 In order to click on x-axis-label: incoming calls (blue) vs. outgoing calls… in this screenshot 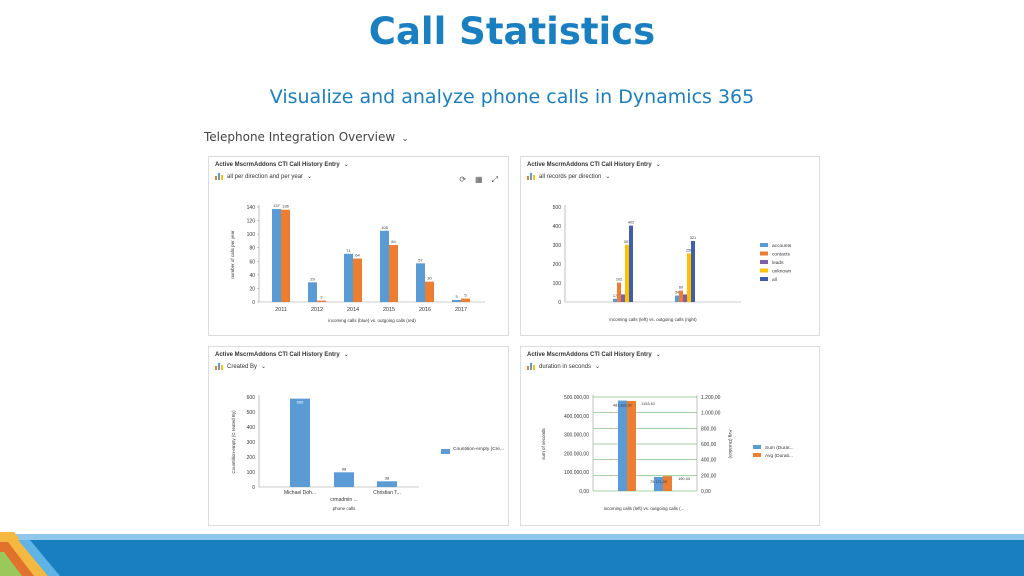, I will do `click(372, 320)`.